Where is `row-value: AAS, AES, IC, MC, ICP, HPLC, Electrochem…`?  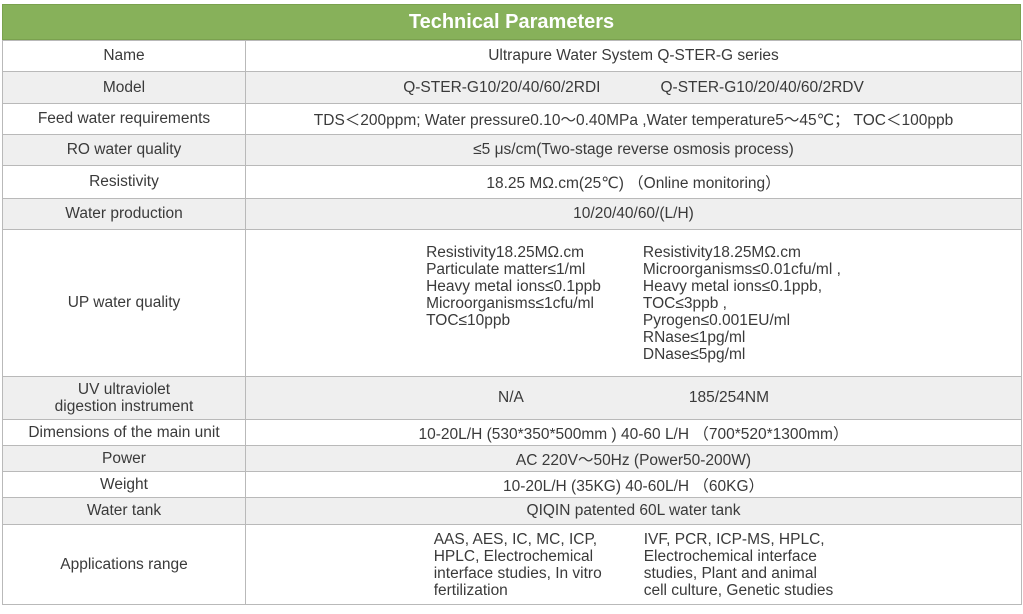
row-value: AAS, AES, IC, MC, ICP, HPLC, Electrochem… is located at coordinates (633, 564).